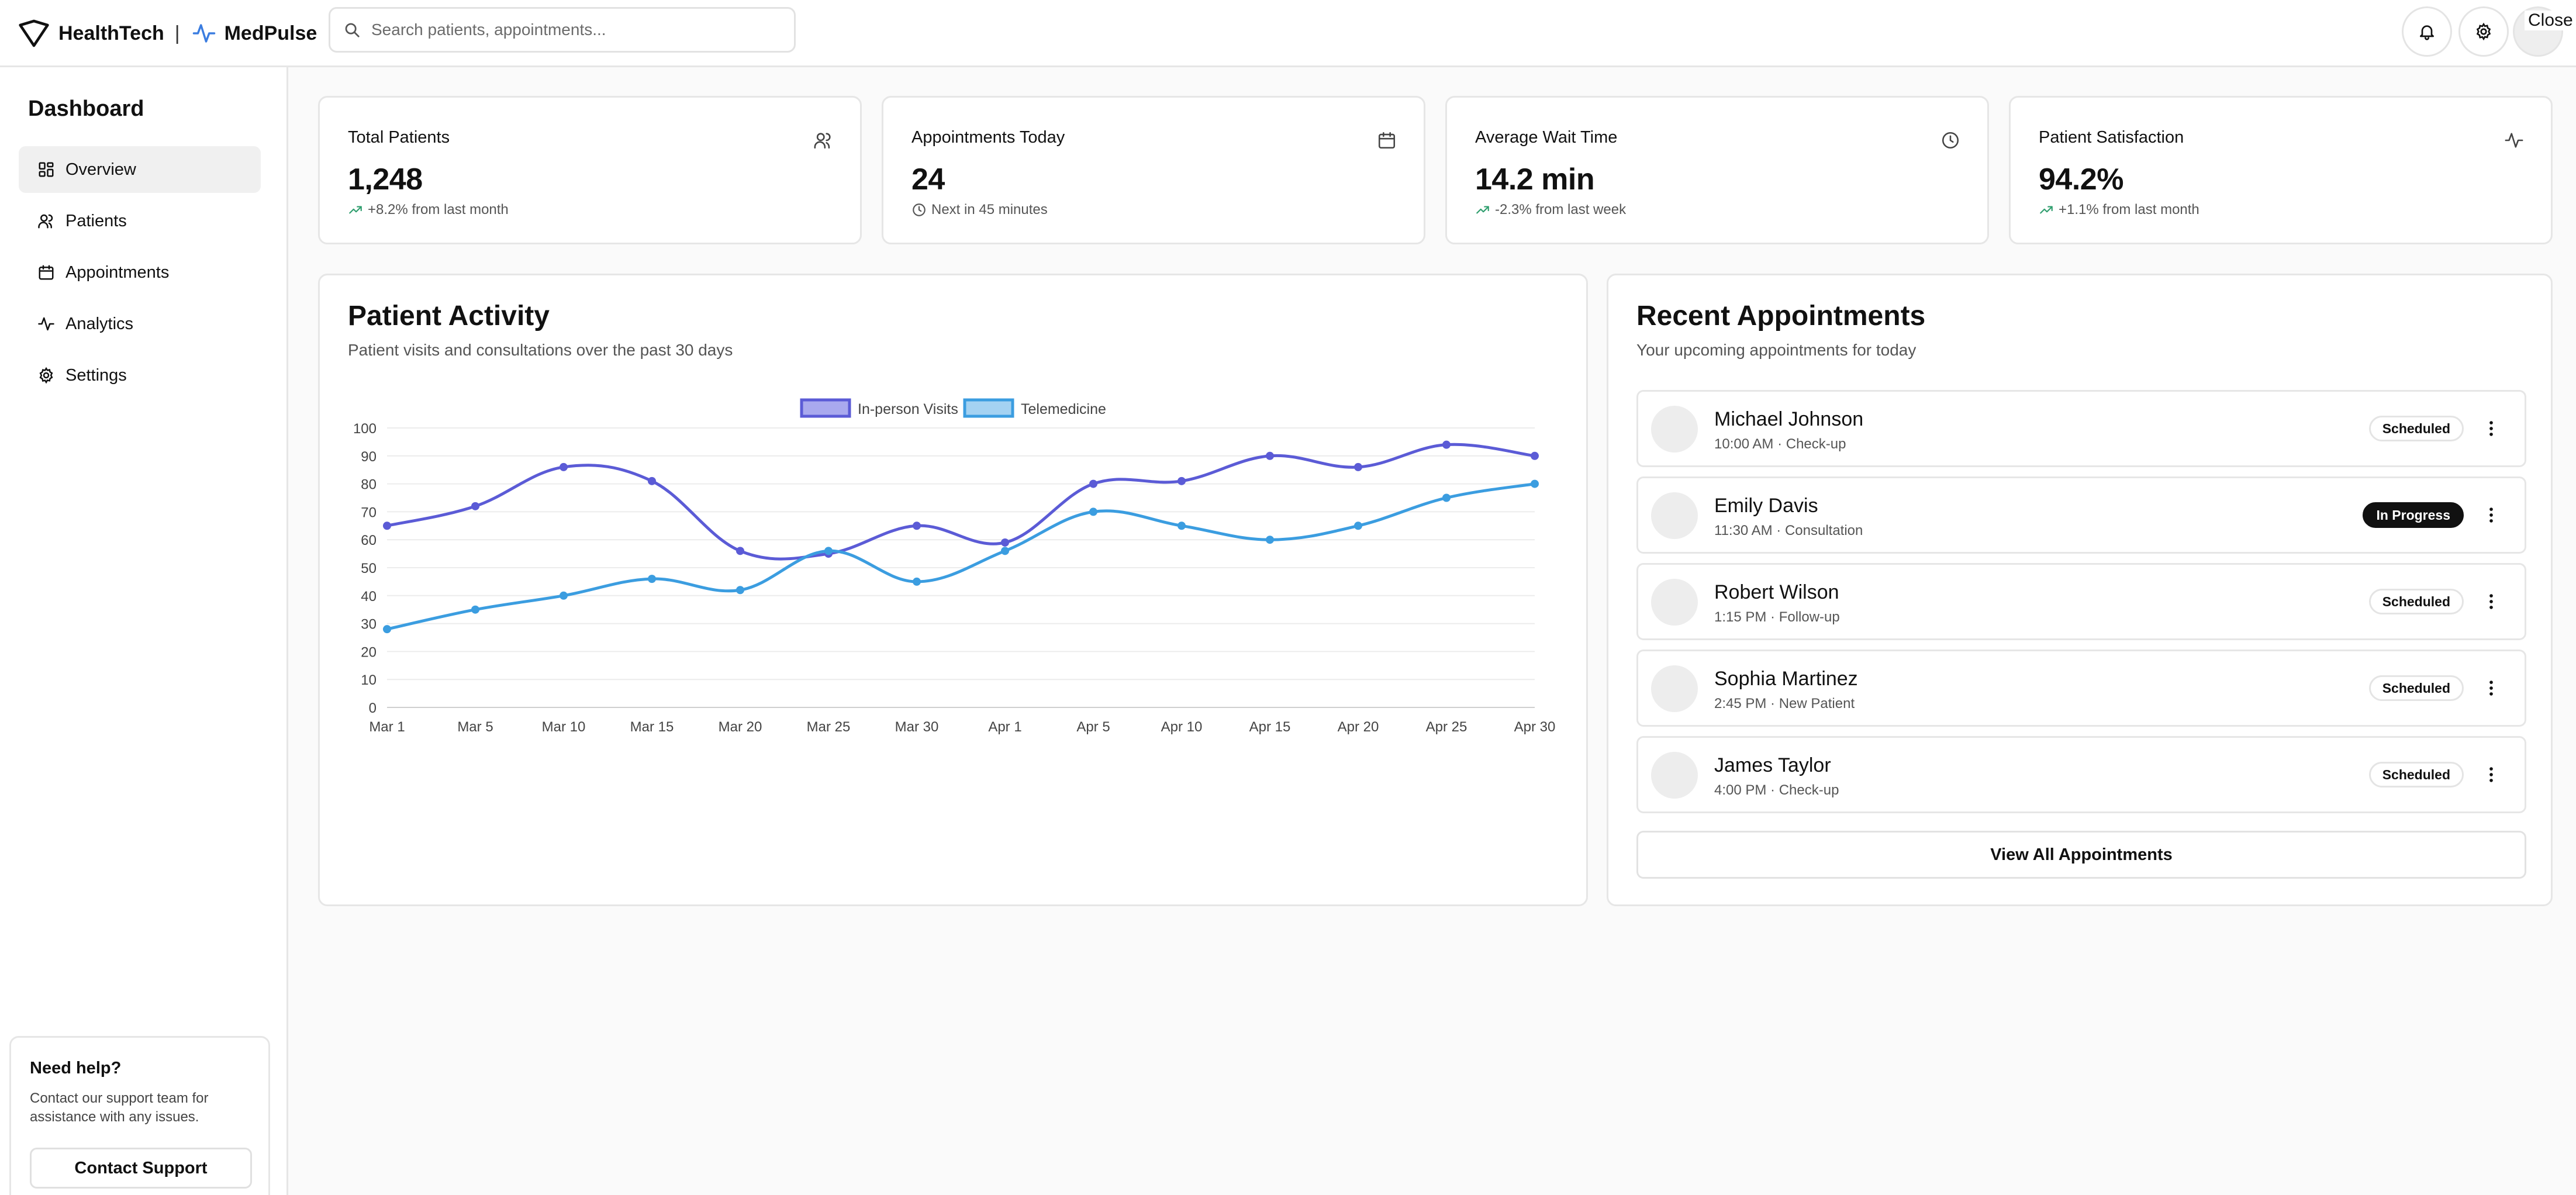 Image resolution: width=2576 pixels, height=1195 pixels. I want to click on sidebar-item-label: Appointments, so click(117, 273).